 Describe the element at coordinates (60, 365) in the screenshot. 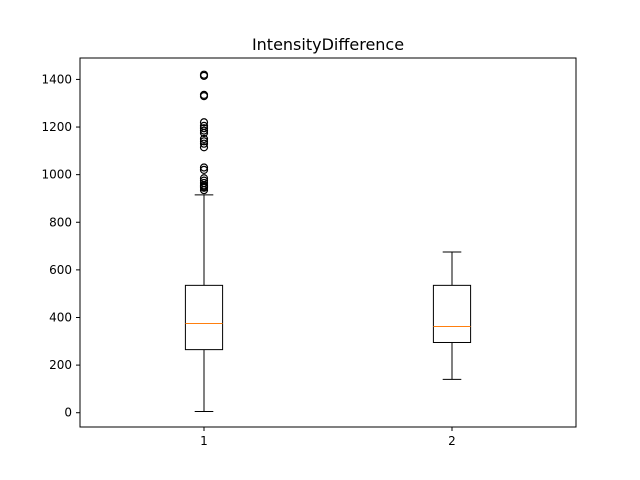

I see `y-tick-label: 200` at that location.